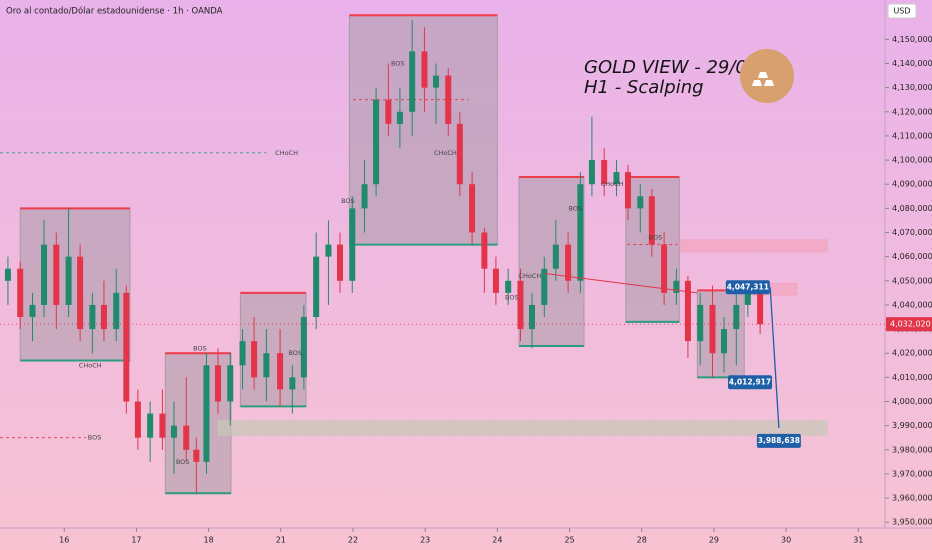  I want to click on x-tick-label: 17, so click(136, 540).